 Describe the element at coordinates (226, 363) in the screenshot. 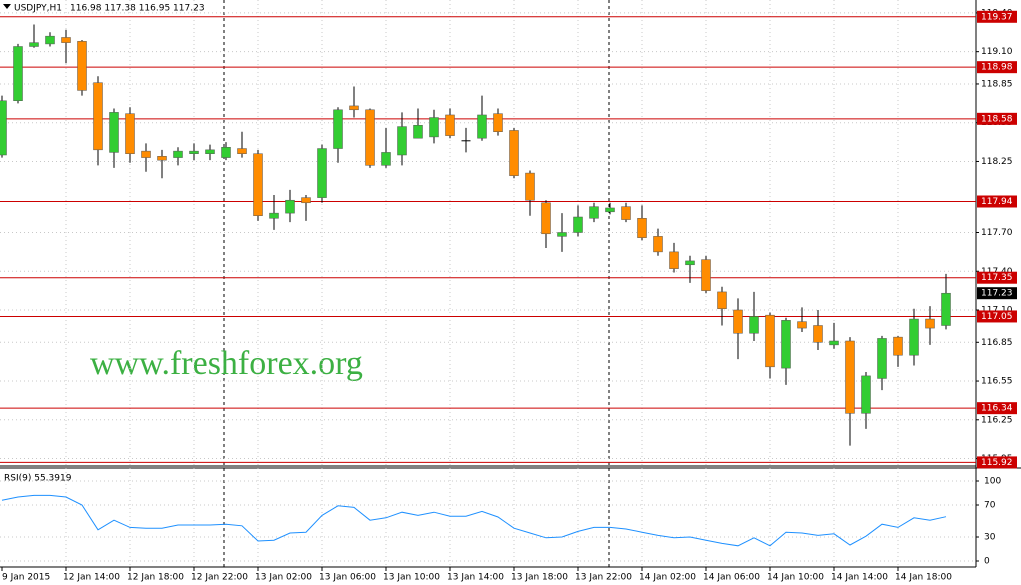

I see `watermark: www.freshforex.org` at that location.